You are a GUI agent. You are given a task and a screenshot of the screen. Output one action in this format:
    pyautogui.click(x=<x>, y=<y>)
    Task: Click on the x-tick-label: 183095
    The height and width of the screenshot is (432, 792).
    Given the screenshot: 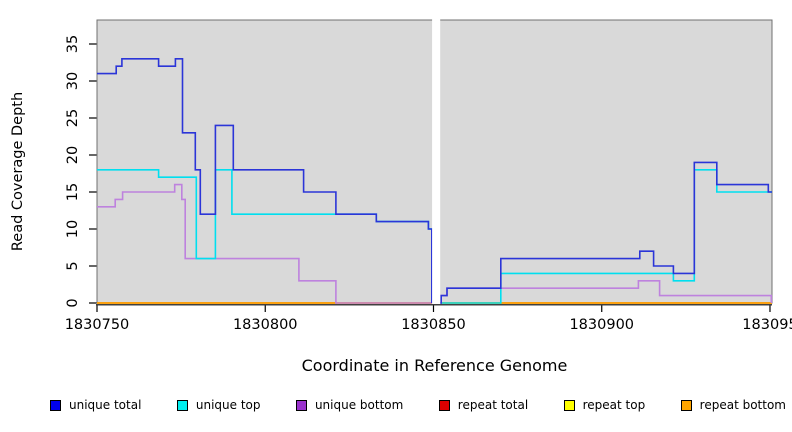 What is the action you would take?
    pyautogui.click(x=767, y=325)
    